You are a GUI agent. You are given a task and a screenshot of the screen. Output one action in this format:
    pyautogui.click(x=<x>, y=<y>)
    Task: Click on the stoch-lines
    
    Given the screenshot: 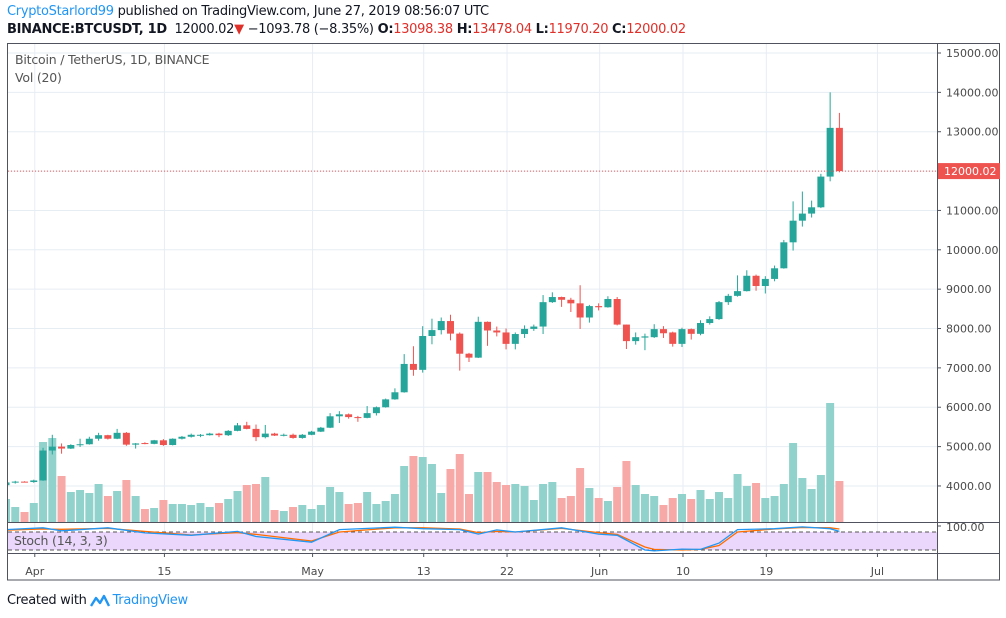 What is the action you would take?
    pyautogui.click(x=424, y=539)
    